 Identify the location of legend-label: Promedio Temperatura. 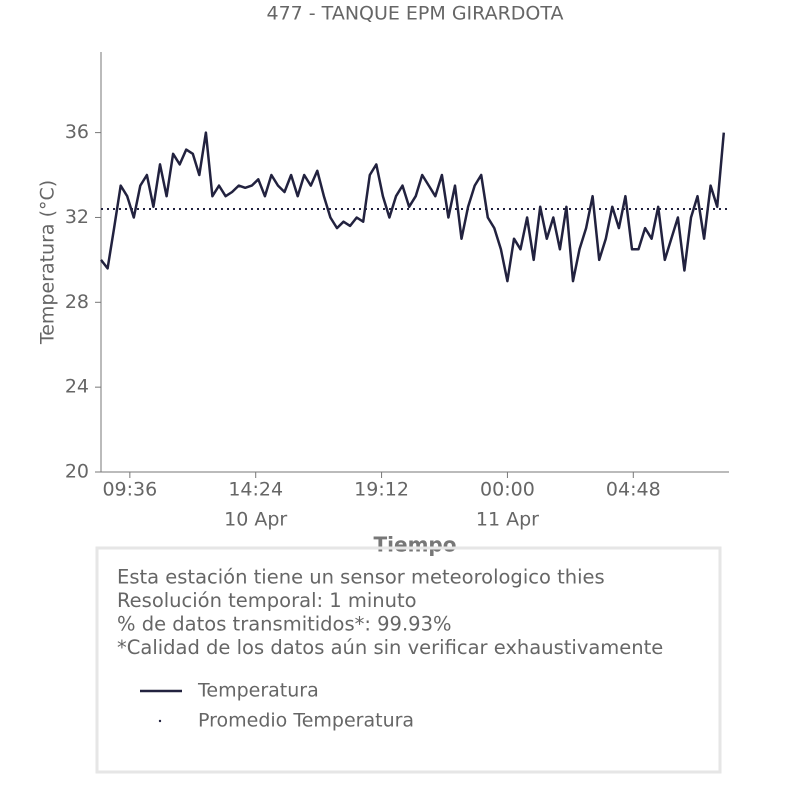
(306, 721).